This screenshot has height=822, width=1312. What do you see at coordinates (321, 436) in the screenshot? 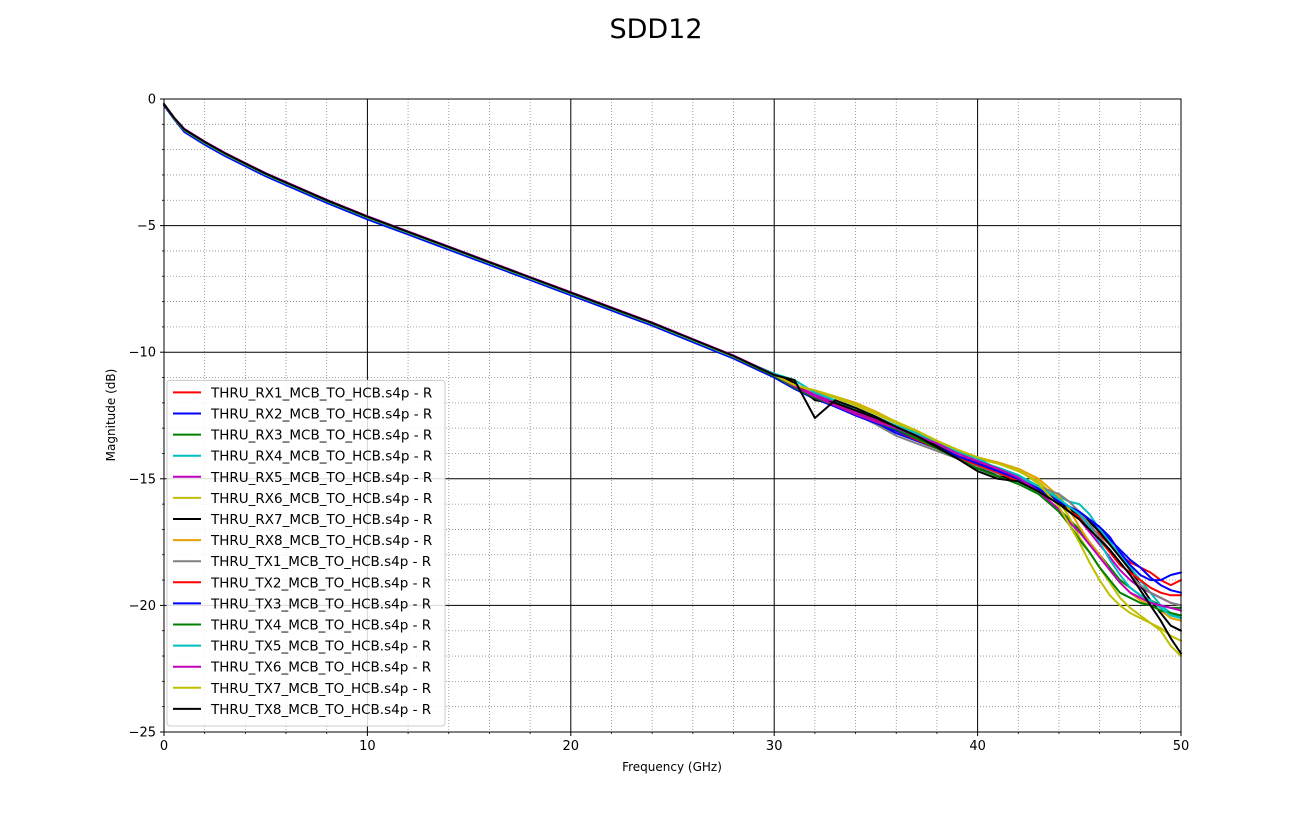
I see `legend-entry: THRU_RX3_MCB_TO_HCB.s4p - R` at bounding box center [321, 436].